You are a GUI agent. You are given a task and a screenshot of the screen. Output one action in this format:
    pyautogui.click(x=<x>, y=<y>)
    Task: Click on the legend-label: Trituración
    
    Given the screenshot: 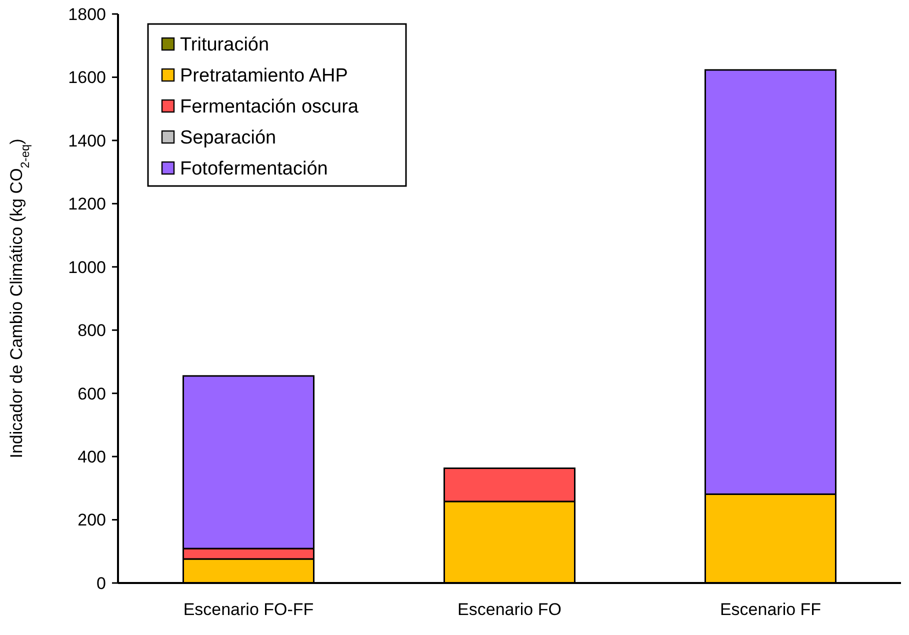 What is the action you would take?
    pyautogui.click(x=225, y=45)
    